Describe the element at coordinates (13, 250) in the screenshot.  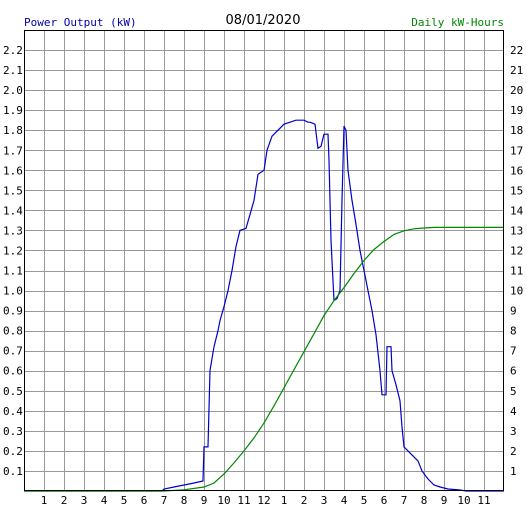
I see `left-tick-label: 1.2` at that location.